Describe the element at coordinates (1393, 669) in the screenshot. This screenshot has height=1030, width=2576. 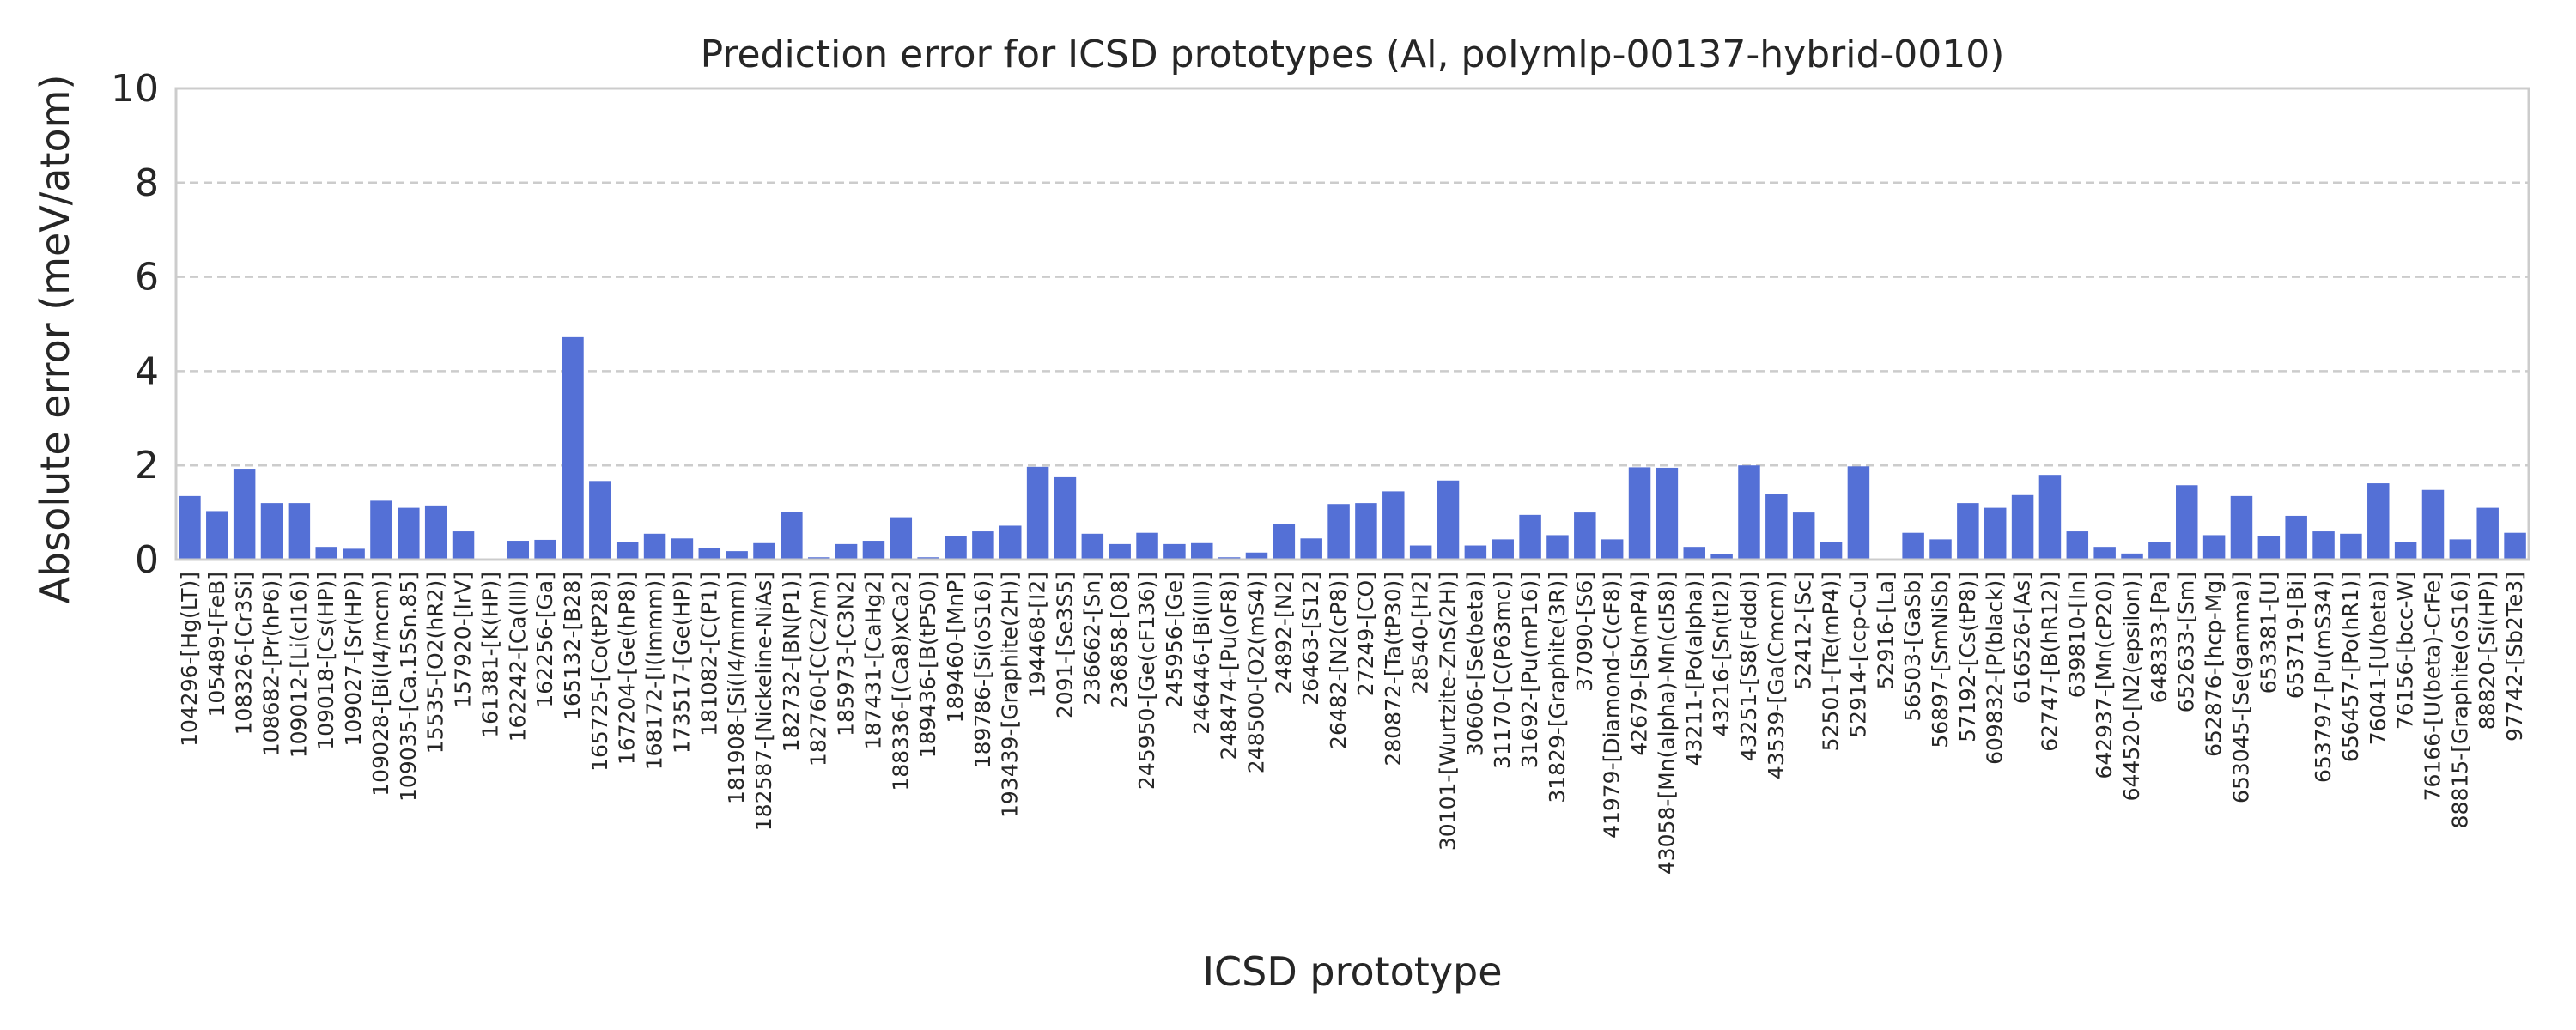
I see `x-tick-label: 280872-[Ta(tP30)]` at that location.